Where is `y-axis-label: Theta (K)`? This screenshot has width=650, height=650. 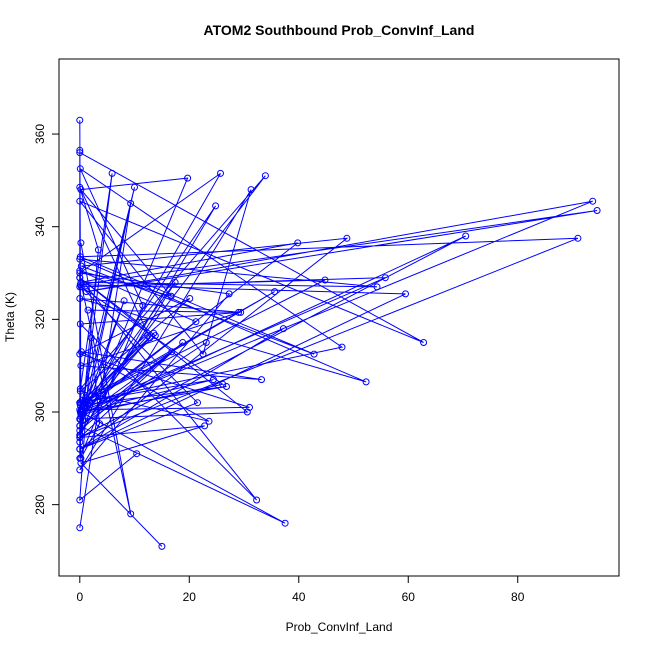
y-axis-label: Theta (K) is located at coordinates (10, 317).